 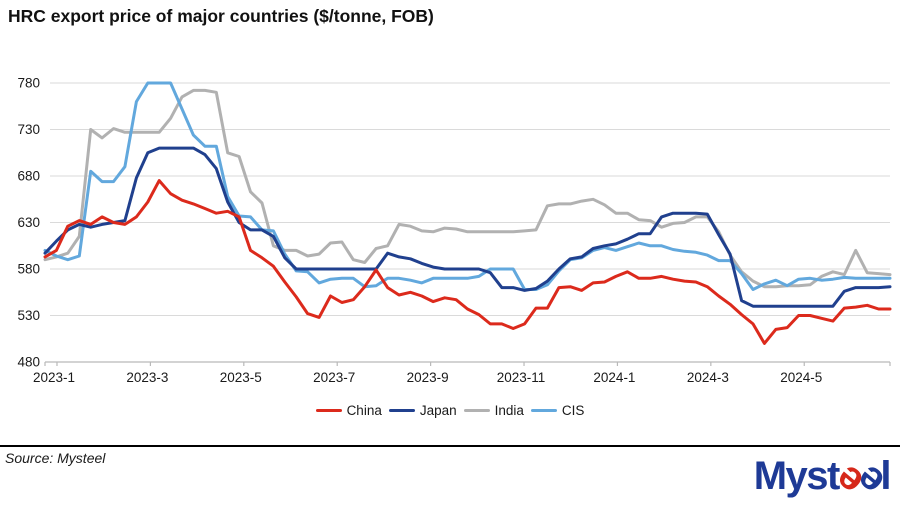 I want to click on legend-label-cis: CIS, so click(x=573, y=410).